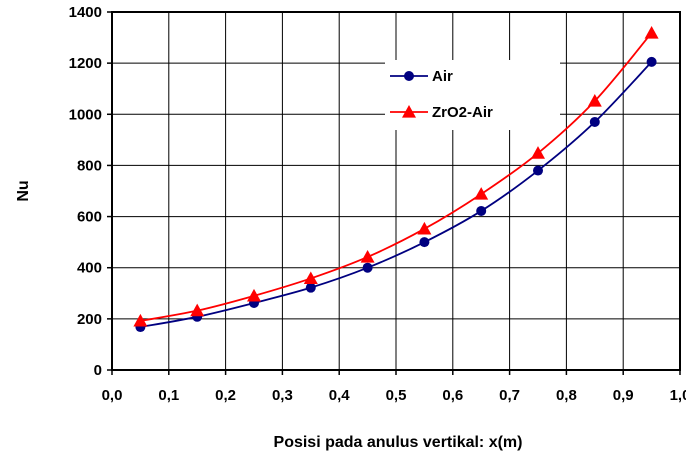 This screenshot has height=457, width=686. I want to click on y-tick-label: 1000, so click(85, 114).